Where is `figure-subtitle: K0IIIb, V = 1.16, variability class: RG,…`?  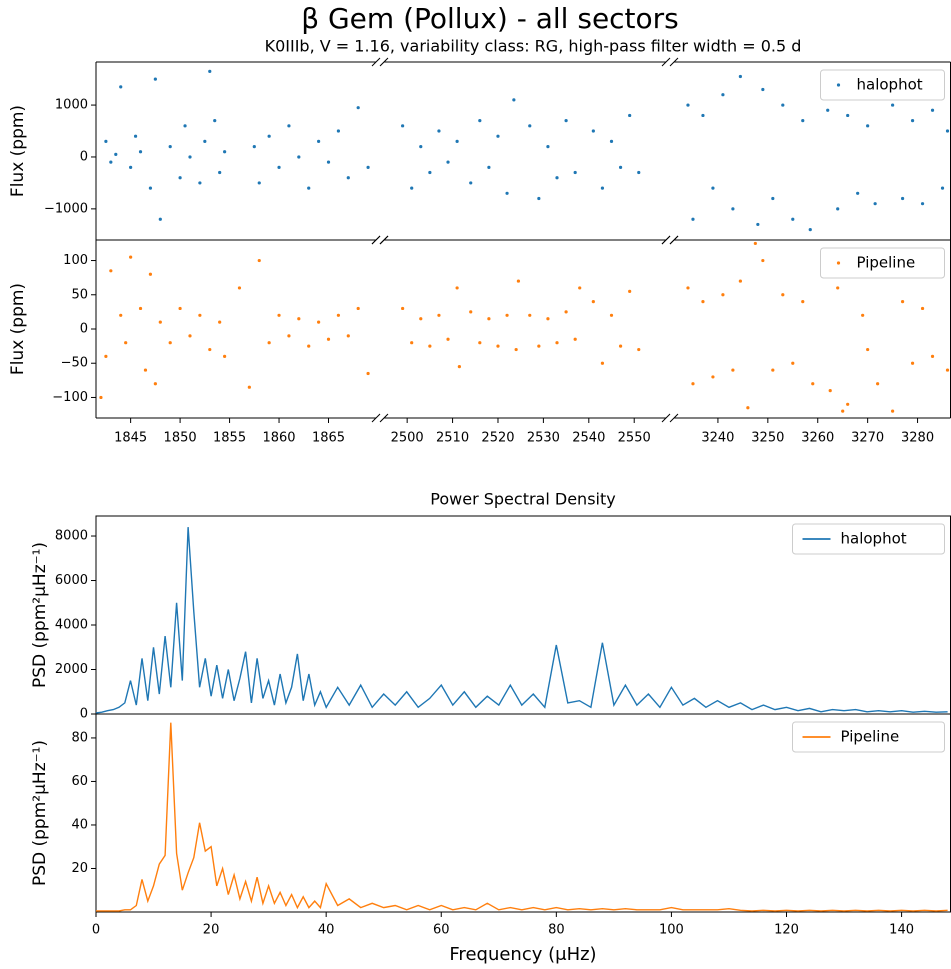 figure-subtitle: K0IIIb, V = 1.16, variability class: RG,… is located at coordinates (533, 46).